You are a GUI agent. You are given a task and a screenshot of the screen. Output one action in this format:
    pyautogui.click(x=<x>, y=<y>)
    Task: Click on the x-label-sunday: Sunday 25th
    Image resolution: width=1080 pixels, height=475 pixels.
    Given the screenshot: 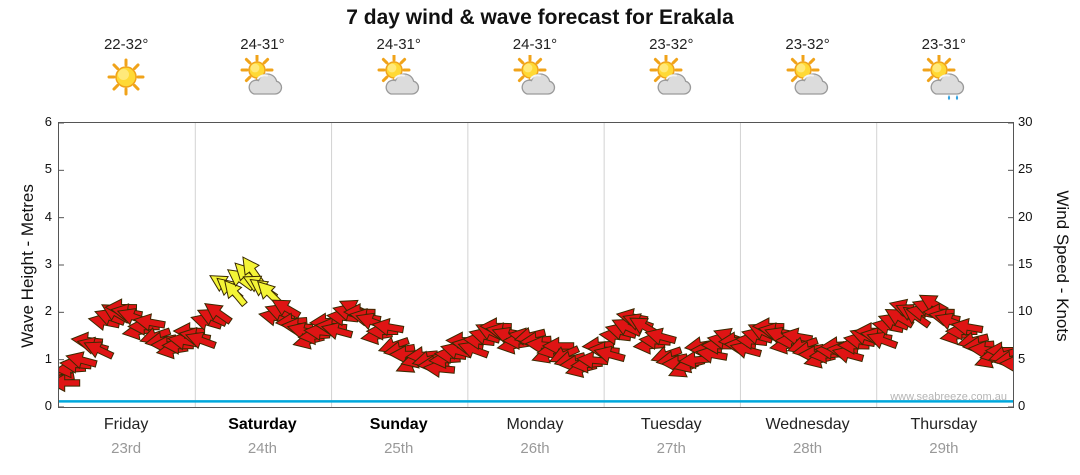 What is the action you would take?
    pyautogui.click(x=399, y=436)
    